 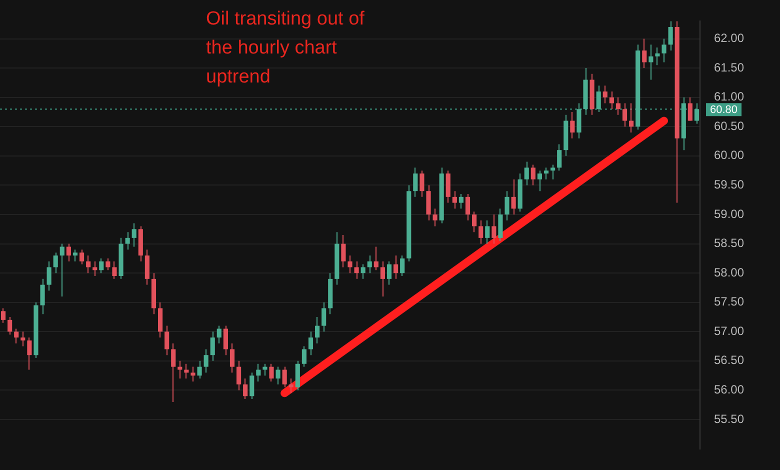 I want to click on y-tick-label: 56.00, so click(x=729, y=389).